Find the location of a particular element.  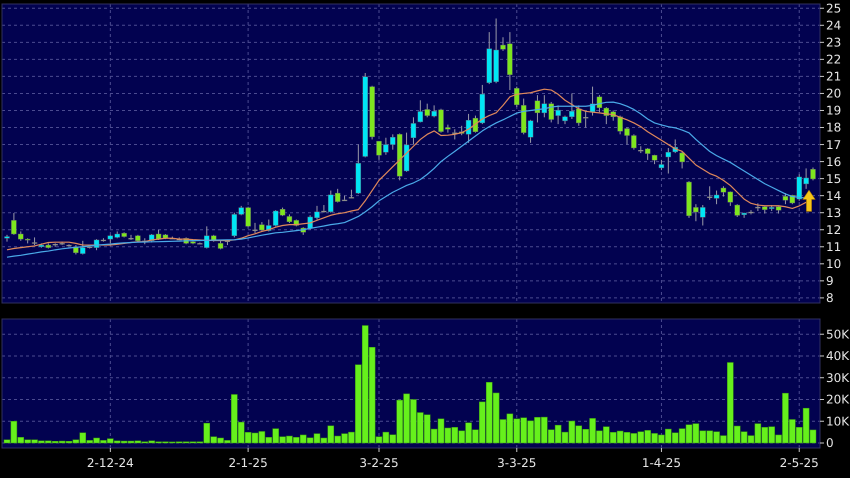

y-tick-label: 11 is located at coordinates (834, 247).